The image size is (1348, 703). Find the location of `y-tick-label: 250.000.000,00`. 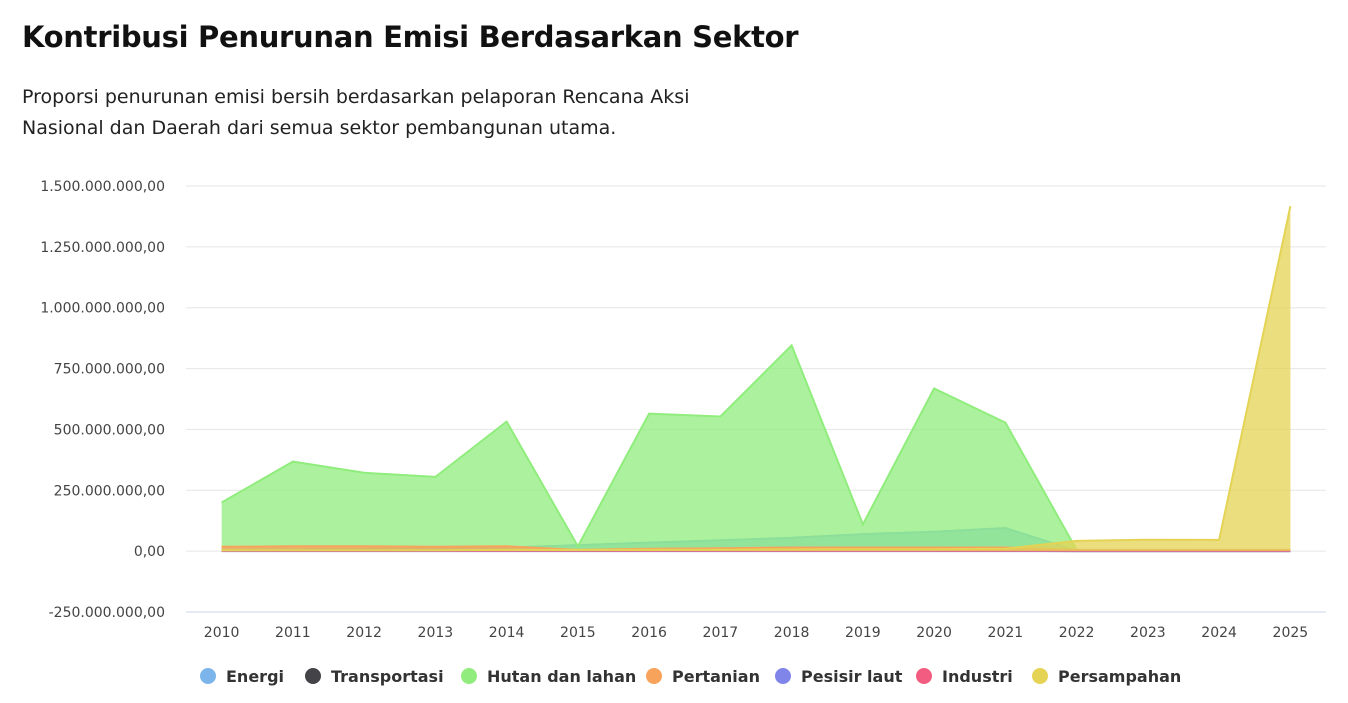

y-tick-label: 250.000.000,00 is located at coordinates (109, 491).